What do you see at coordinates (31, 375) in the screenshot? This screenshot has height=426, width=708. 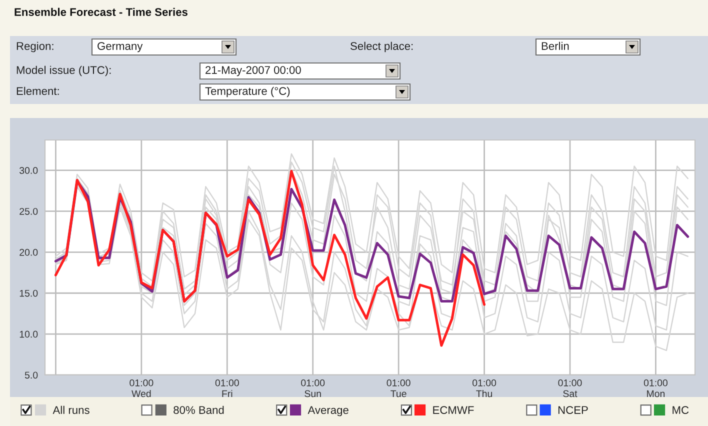 I see `y-tick-label: 5.0` at bounding box center [31, 375].